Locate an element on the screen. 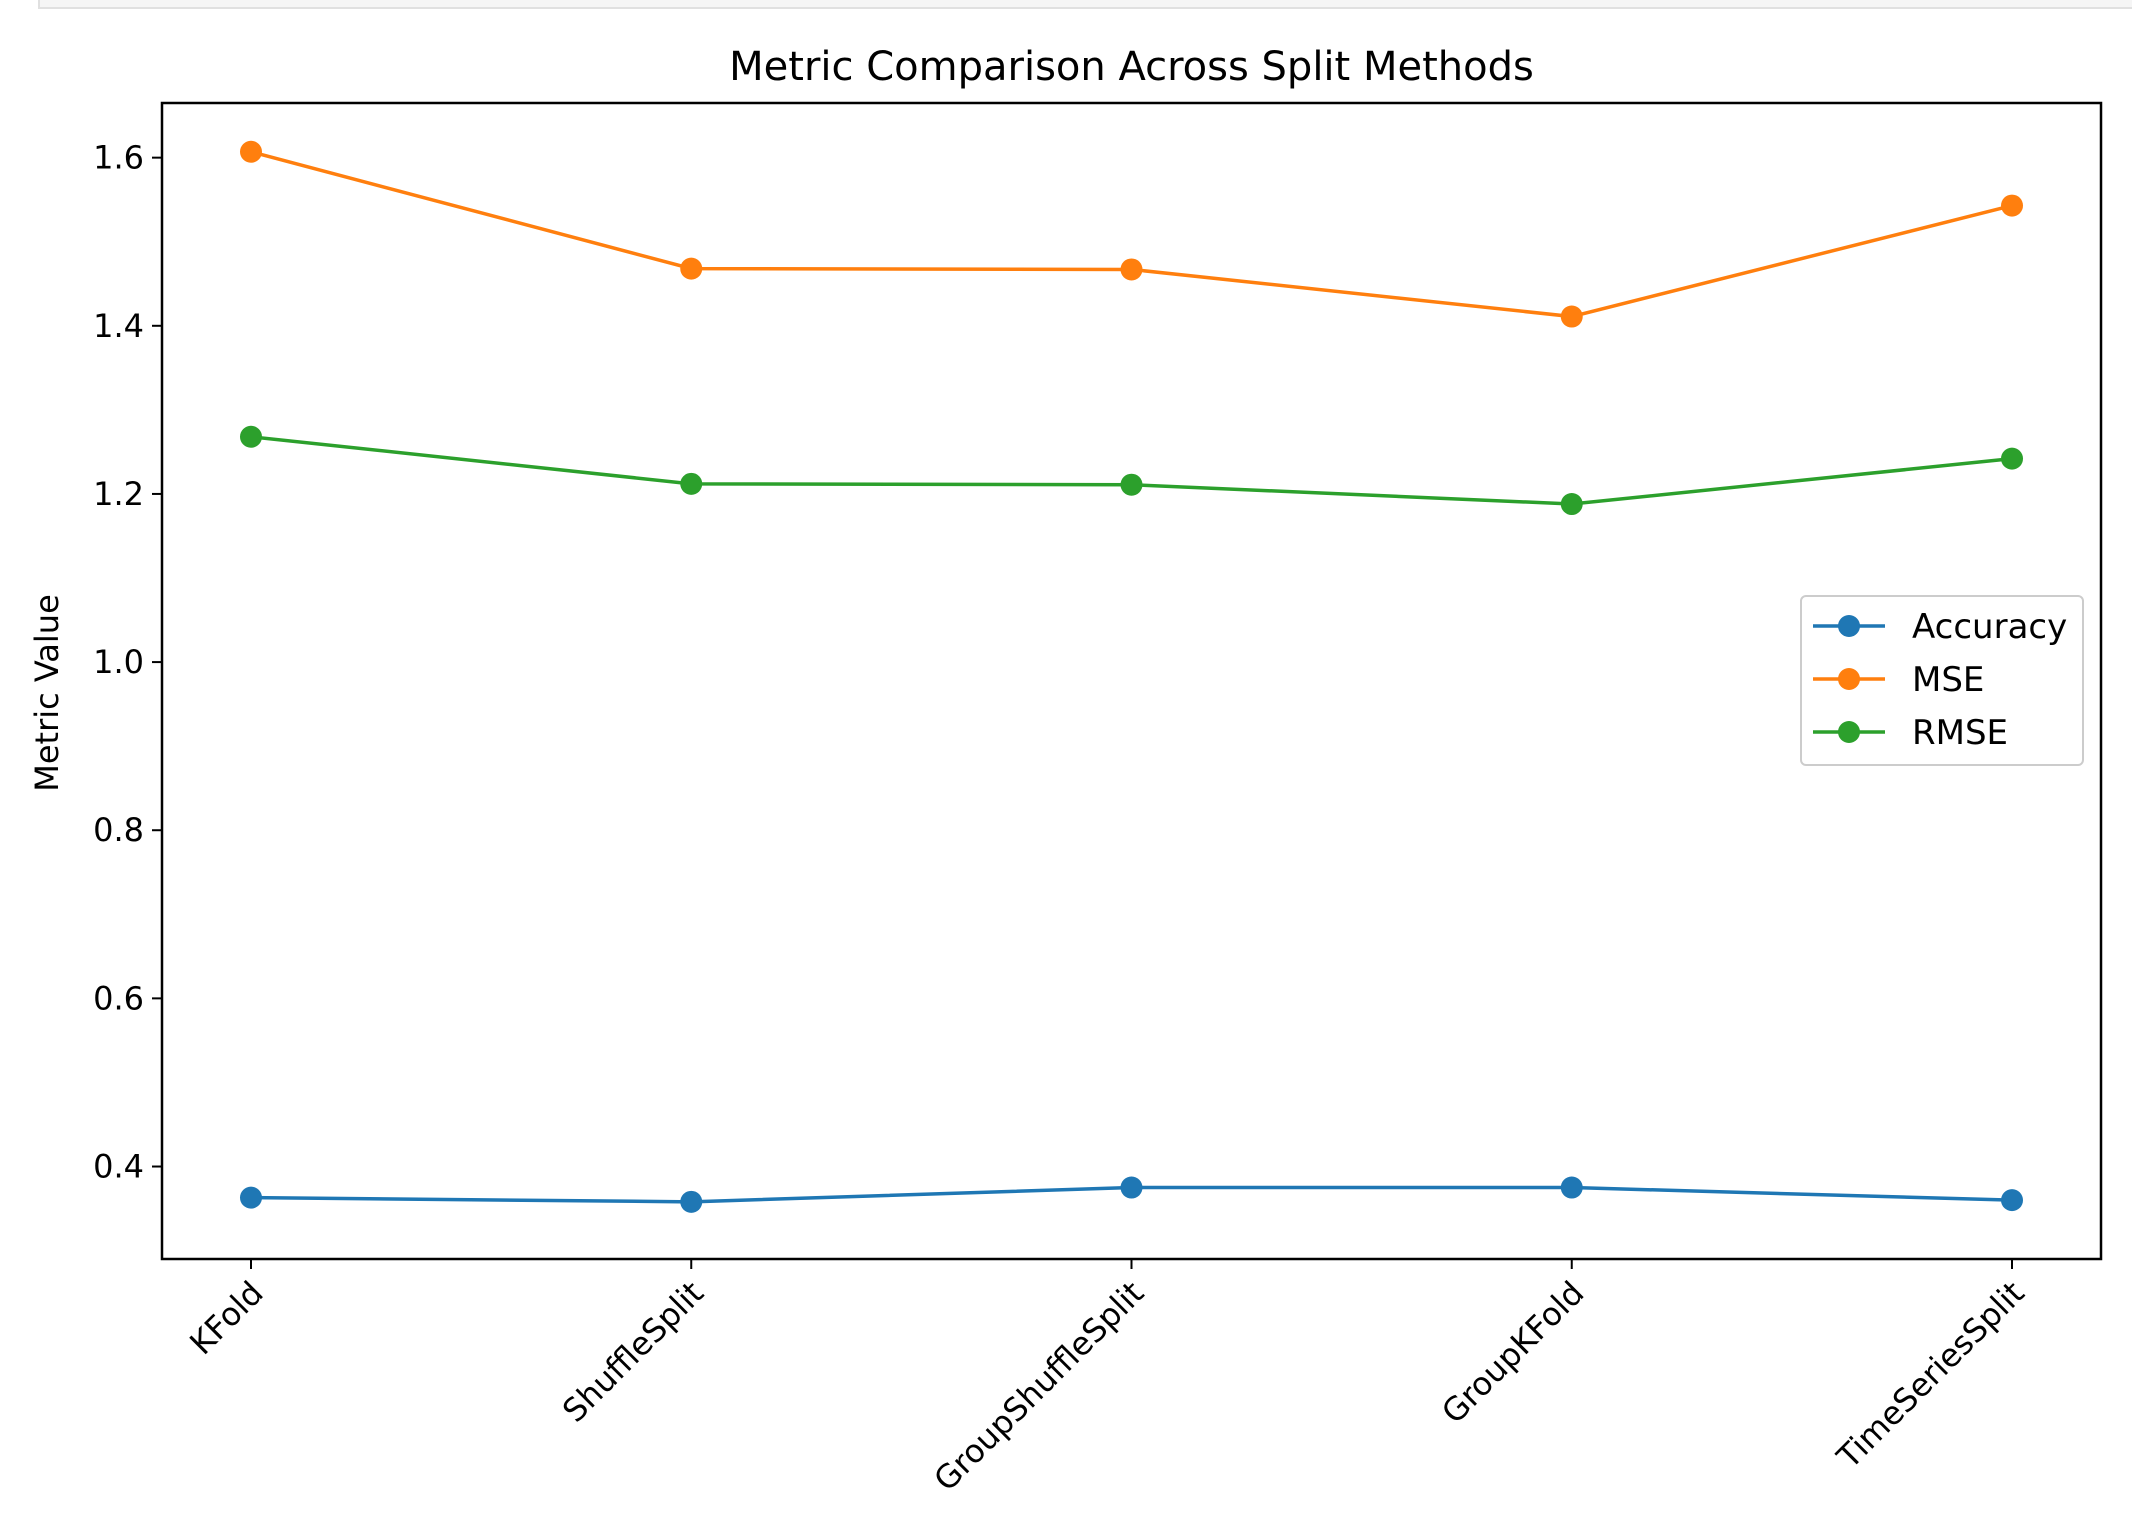  y-tick-label: 1.4 is located at coordinates (118, 326).